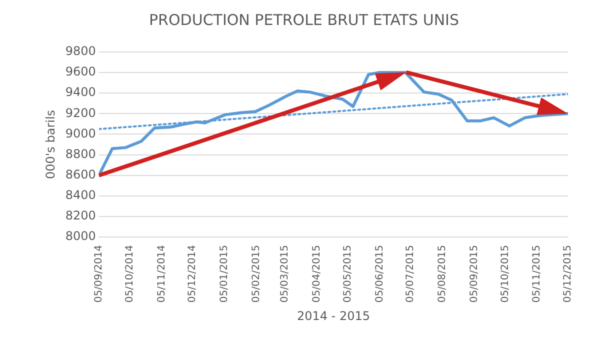 This screenshot has width=616, height=346. What do you see at coordinates (537, 273) in the screenshot?
I see `x-tick-label: 05/11/2015` at bounding box center [537, 273].